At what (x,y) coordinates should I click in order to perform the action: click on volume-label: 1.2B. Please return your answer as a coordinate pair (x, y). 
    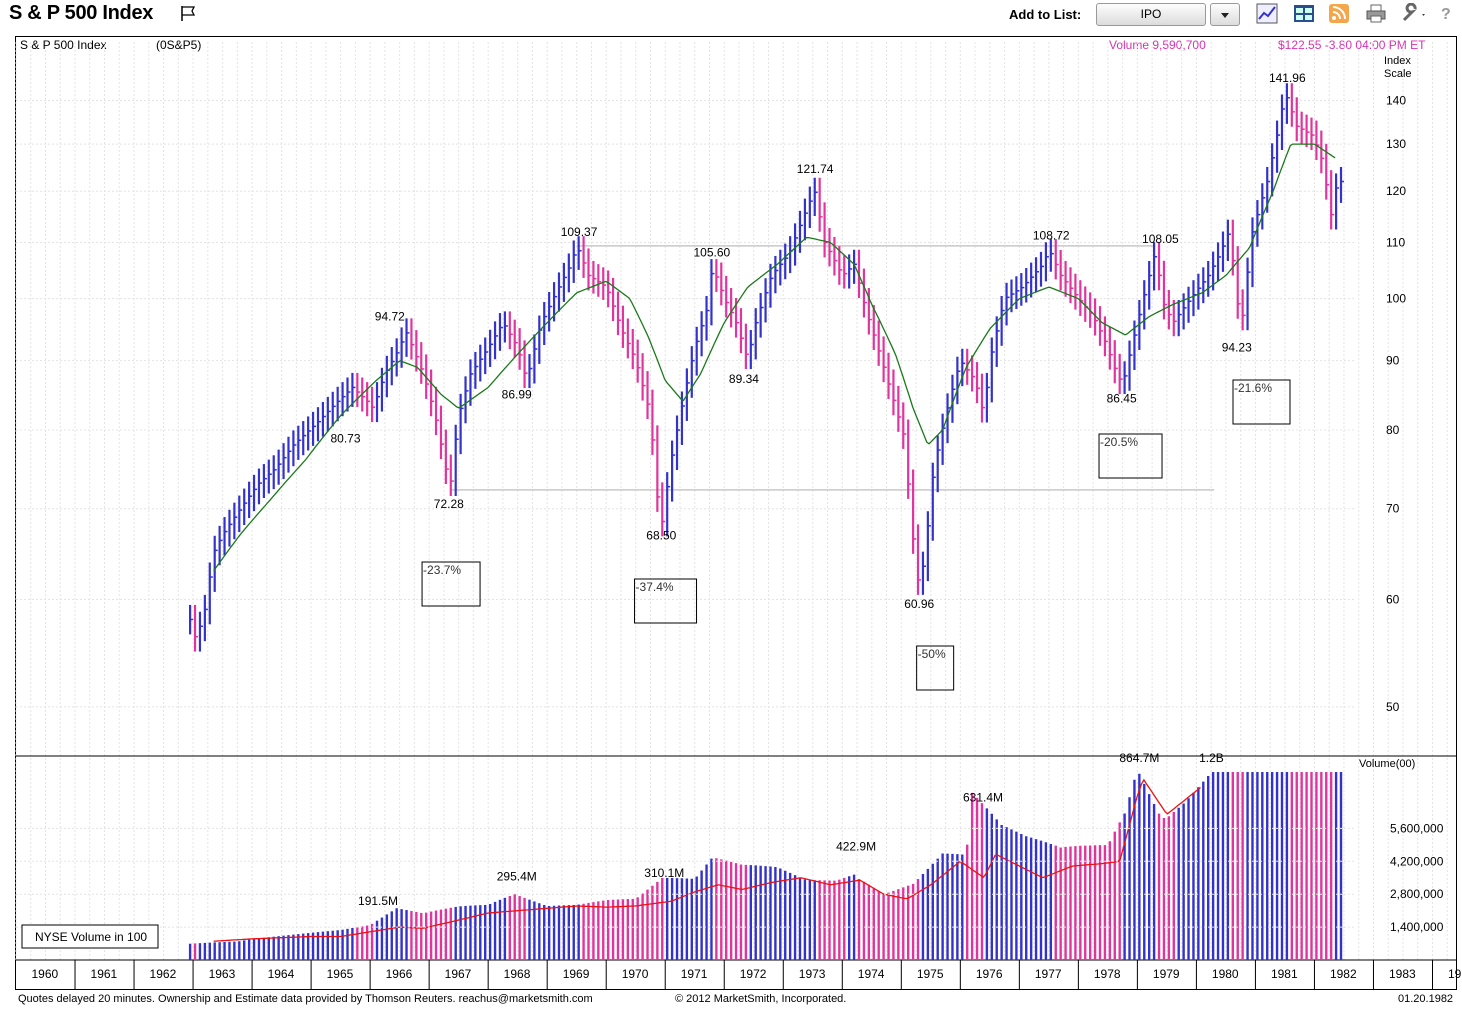
    Looking at the image, I should click on (1211, 758).